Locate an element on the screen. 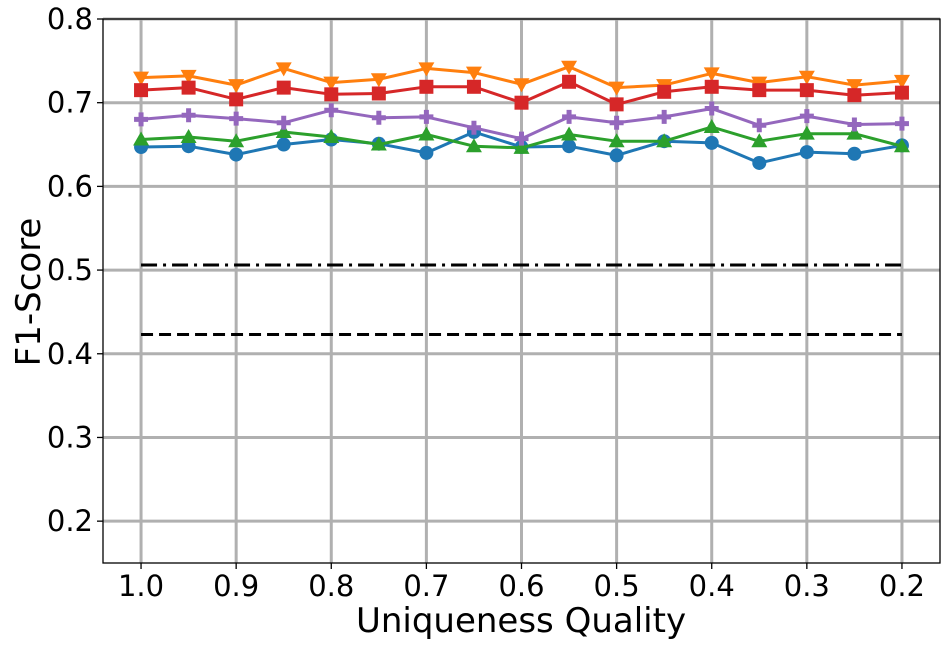 The image size is (947, 646). y-tick-label: 0.2 is located at coordinates (70, 521).